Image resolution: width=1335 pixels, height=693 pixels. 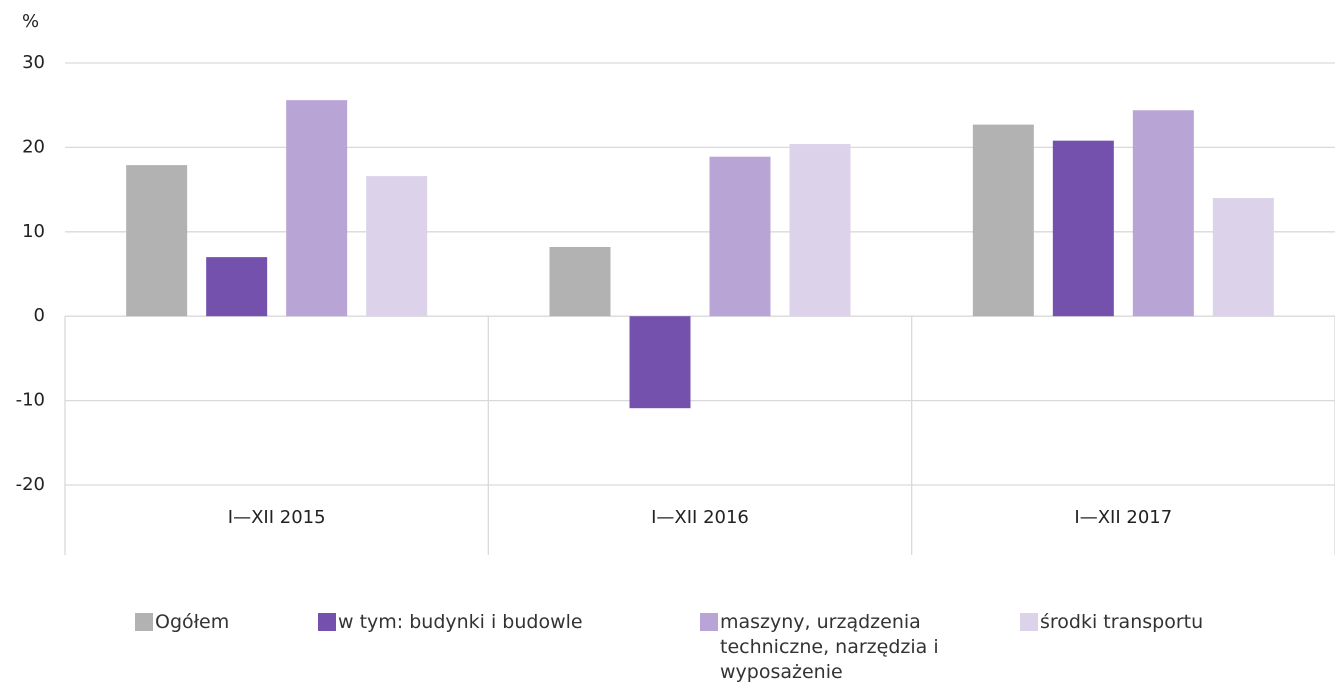 I want to click on y-tick-label: 30, so click(x=33, y=62).